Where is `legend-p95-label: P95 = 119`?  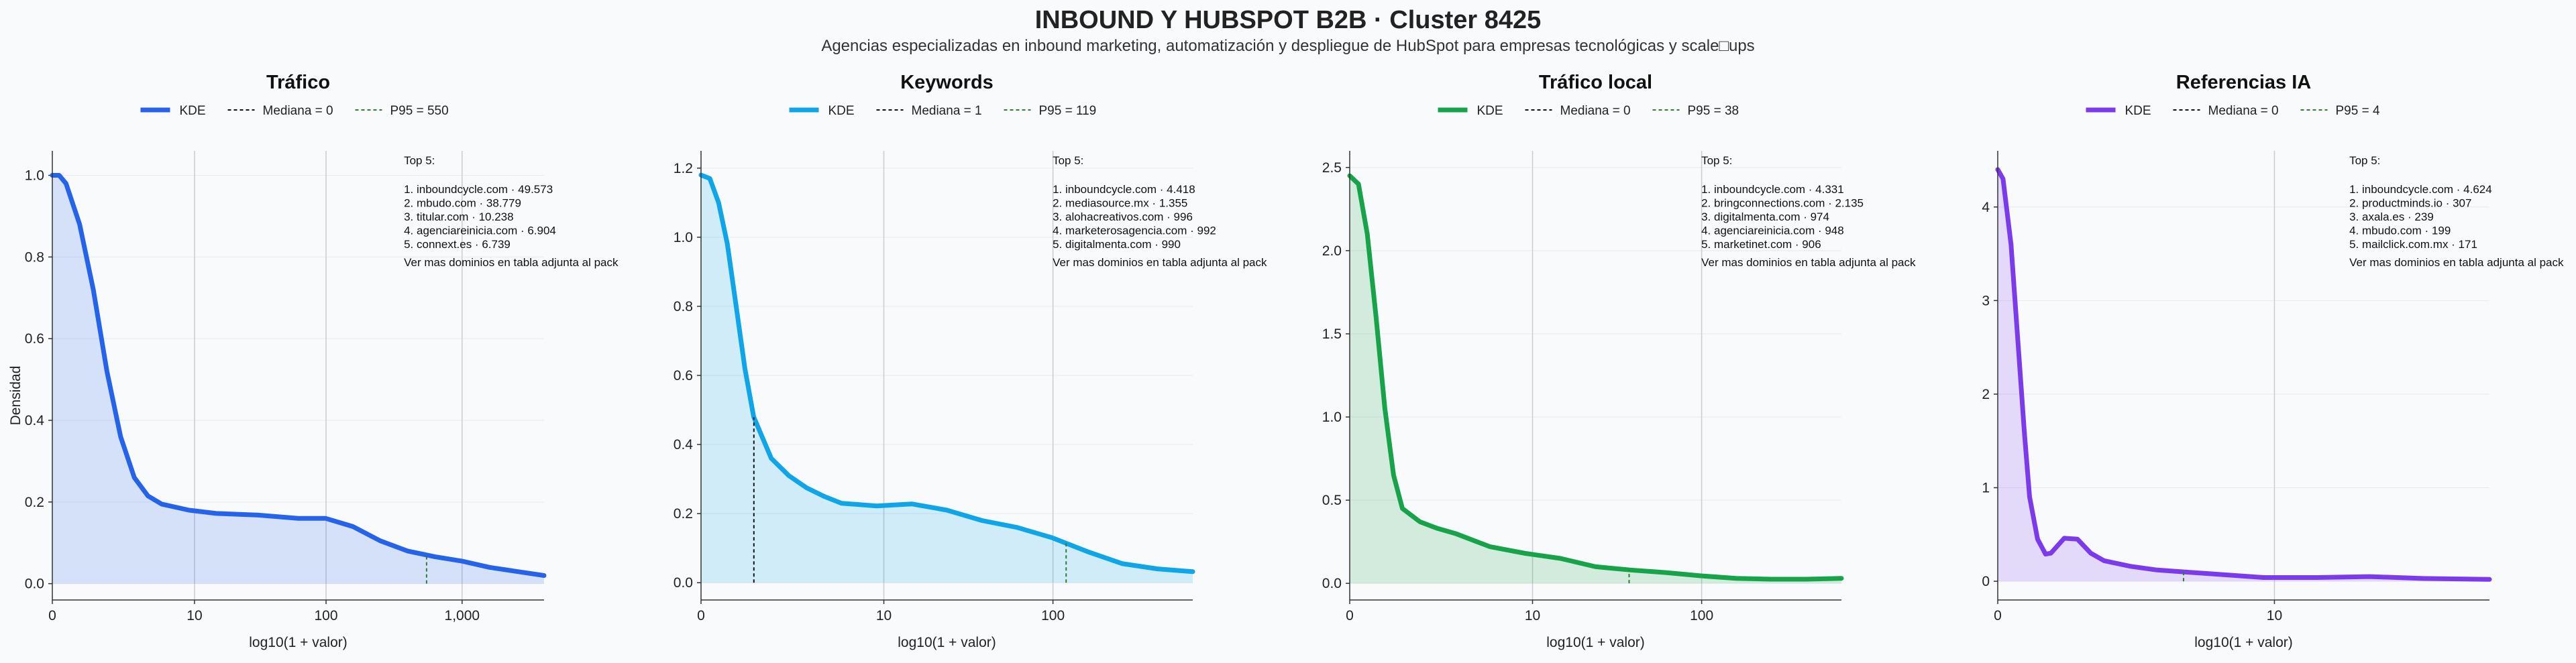 legend-p95-label: P95 = 119 is located at coordinates (1068, 111).